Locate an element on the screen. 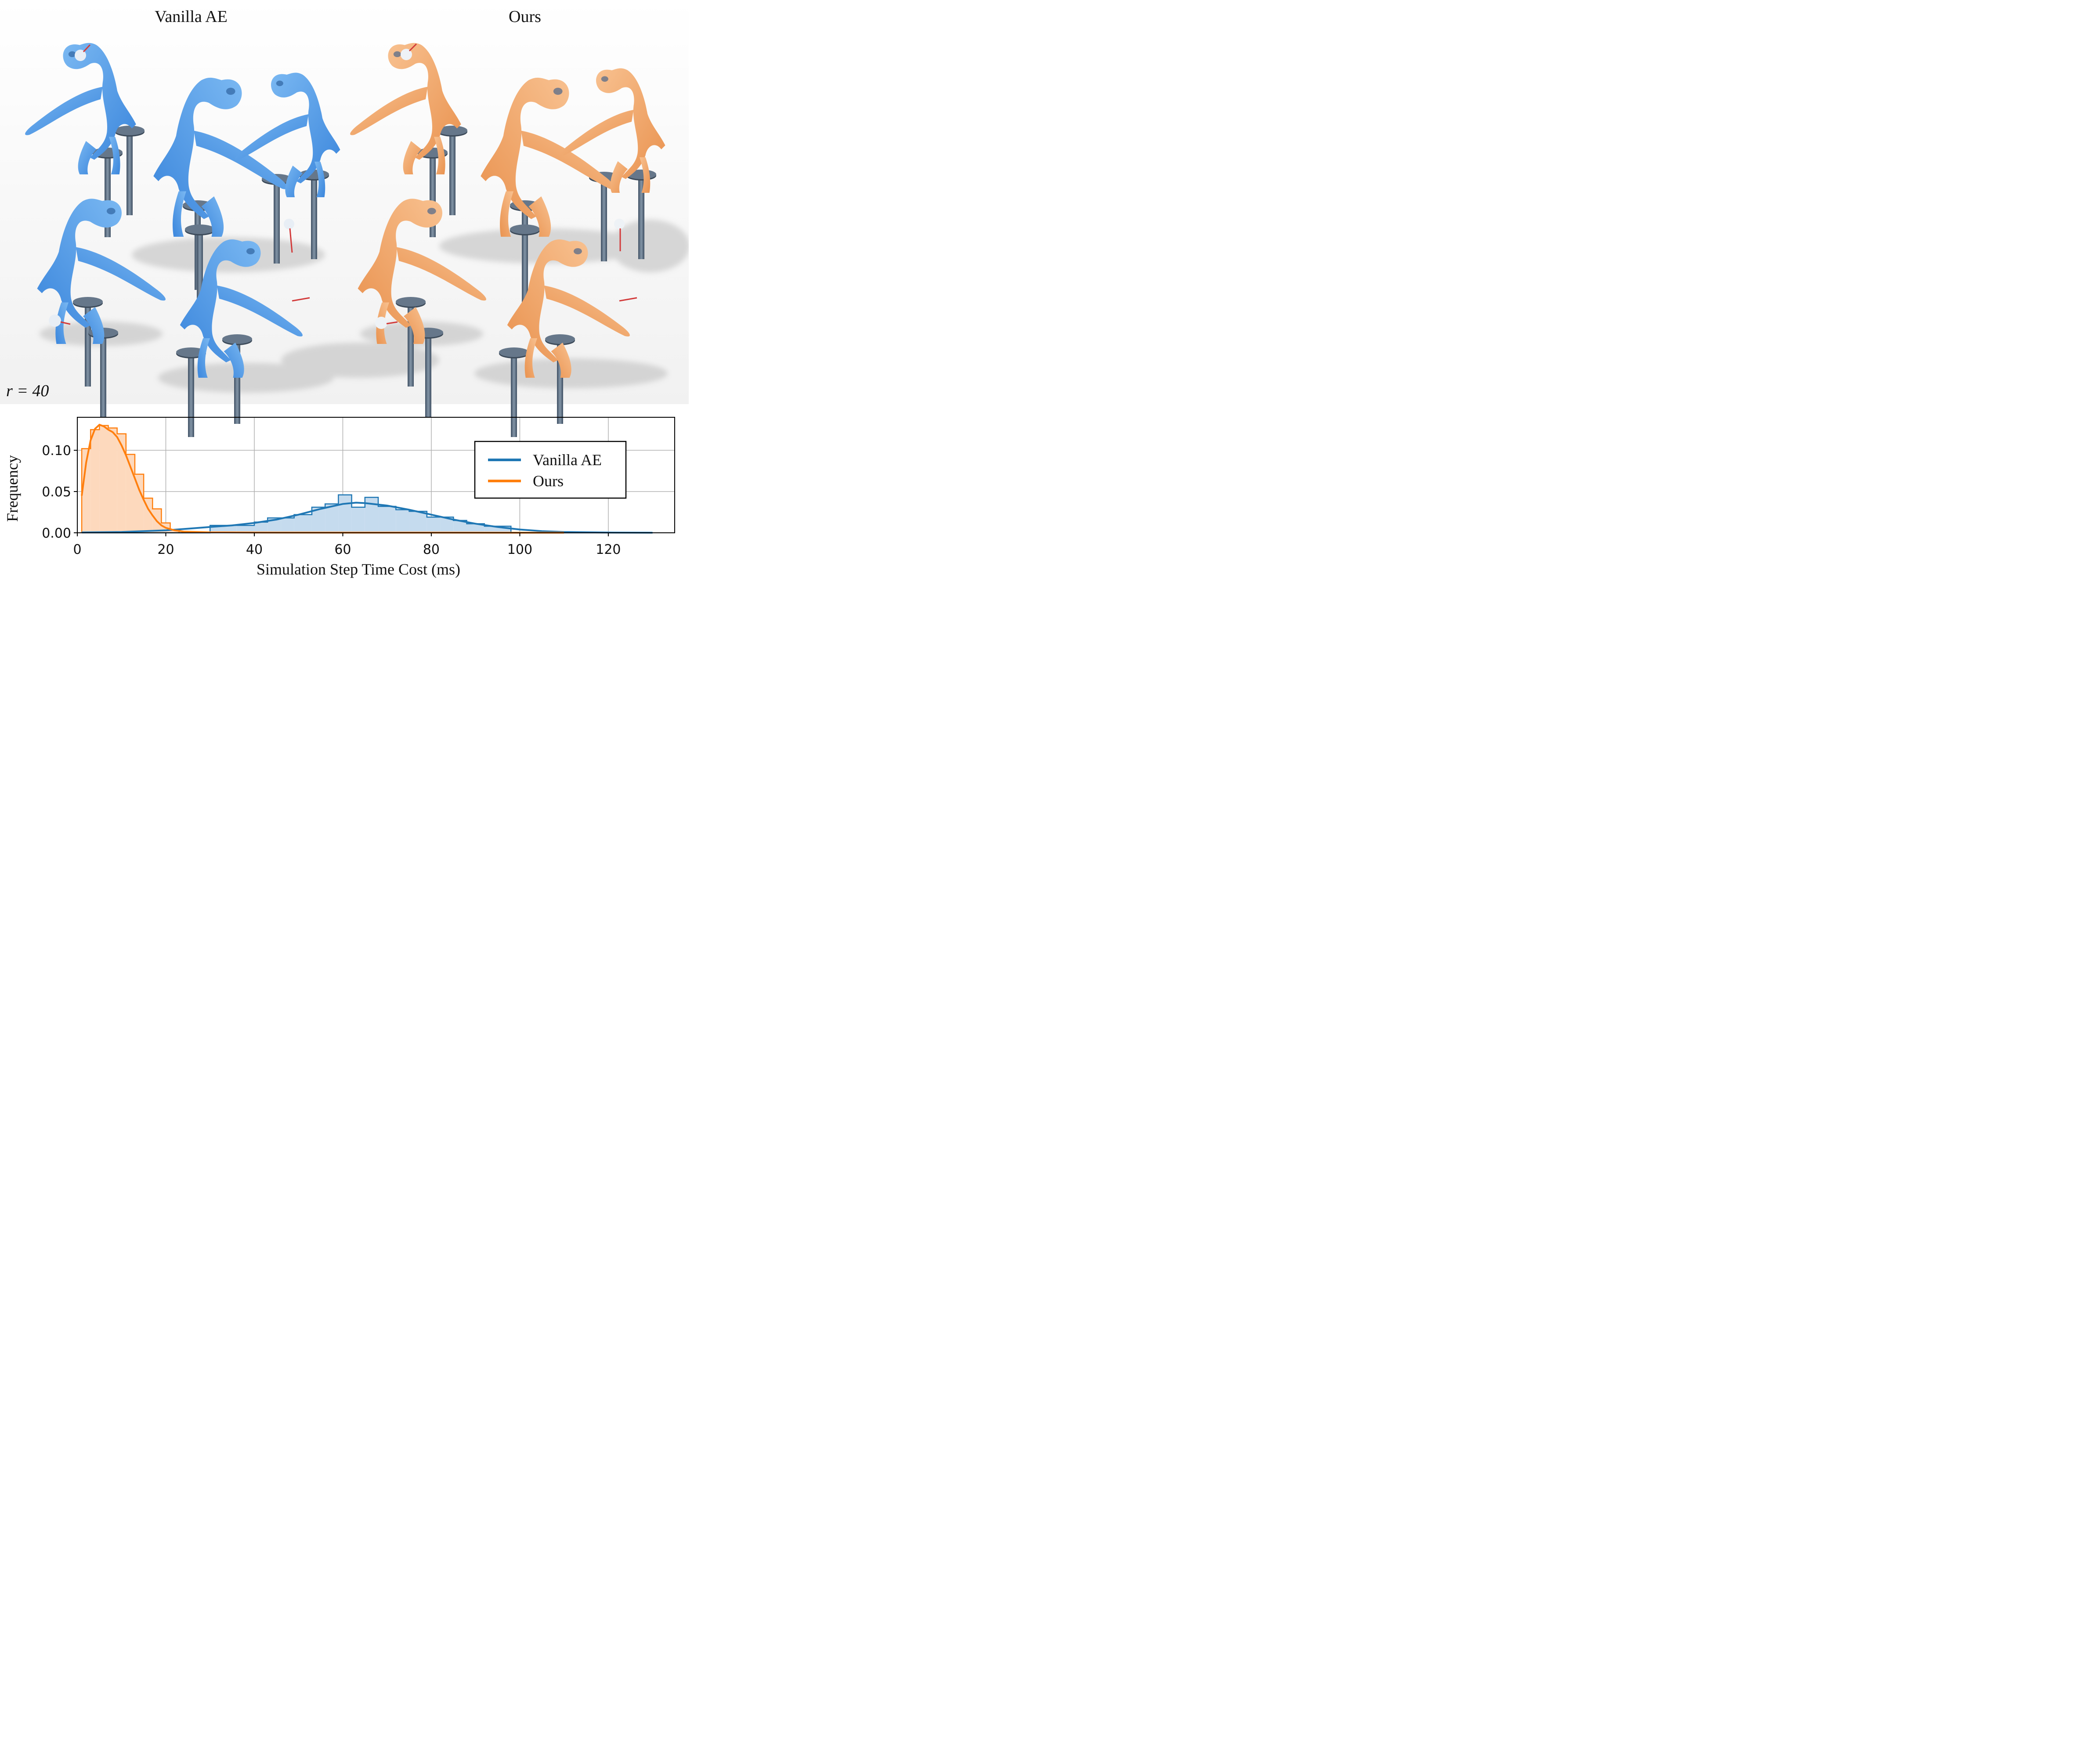  legend: Vanilla AE Ours is located at coordinates (550, 470).